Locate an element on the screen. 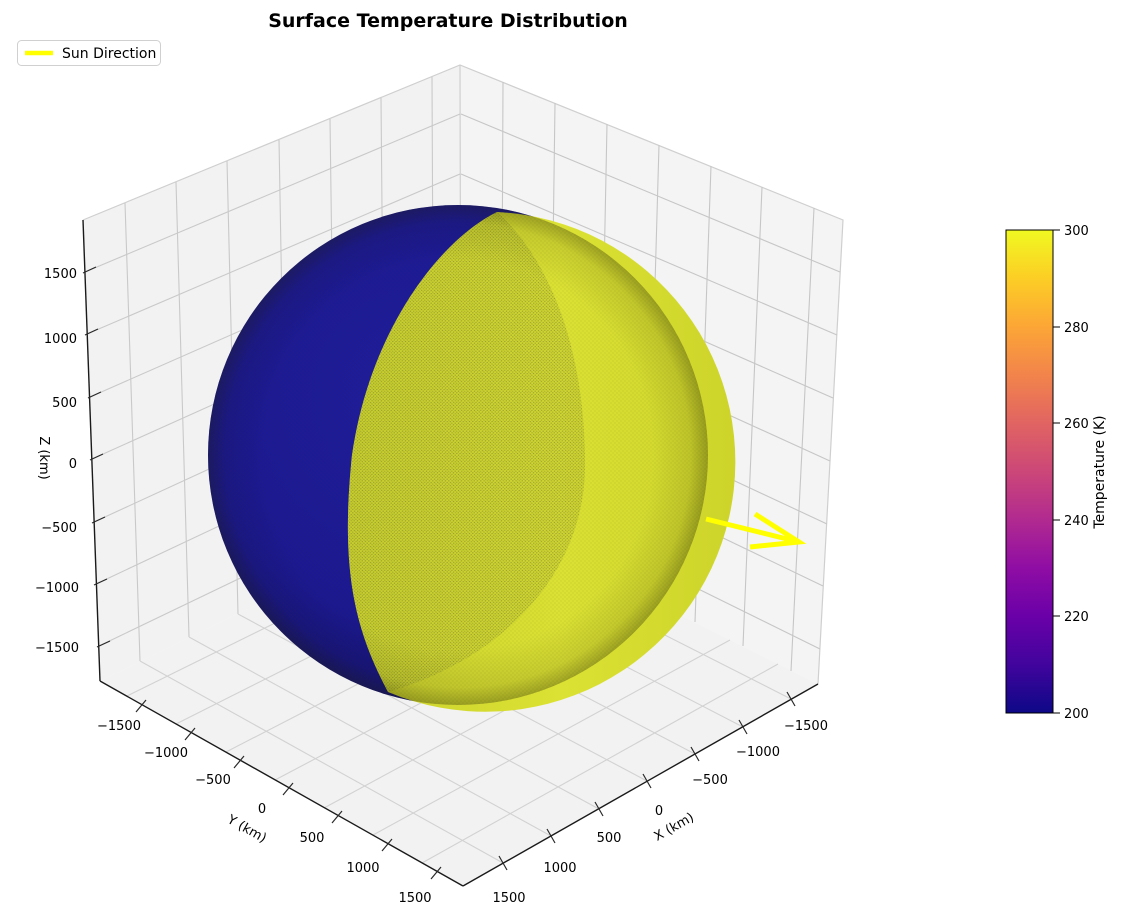  z-tick-label: 1500 is located at coordinates (60, 274).